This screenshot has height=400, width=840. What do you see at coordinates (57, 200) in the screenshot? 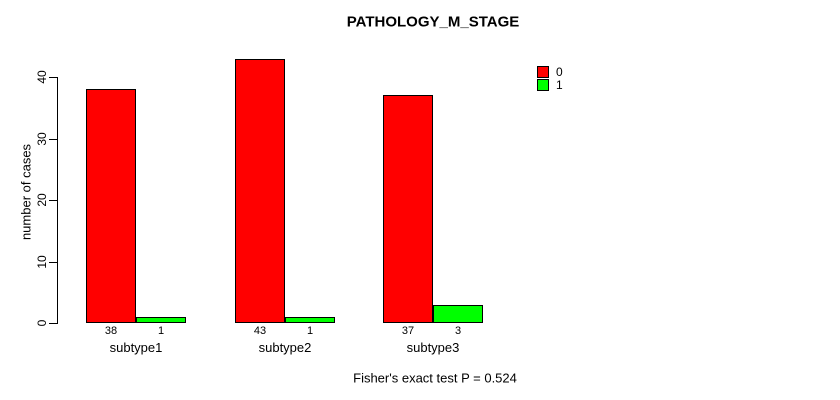
I see `y-axis-line` at bounding box center [57, 200].